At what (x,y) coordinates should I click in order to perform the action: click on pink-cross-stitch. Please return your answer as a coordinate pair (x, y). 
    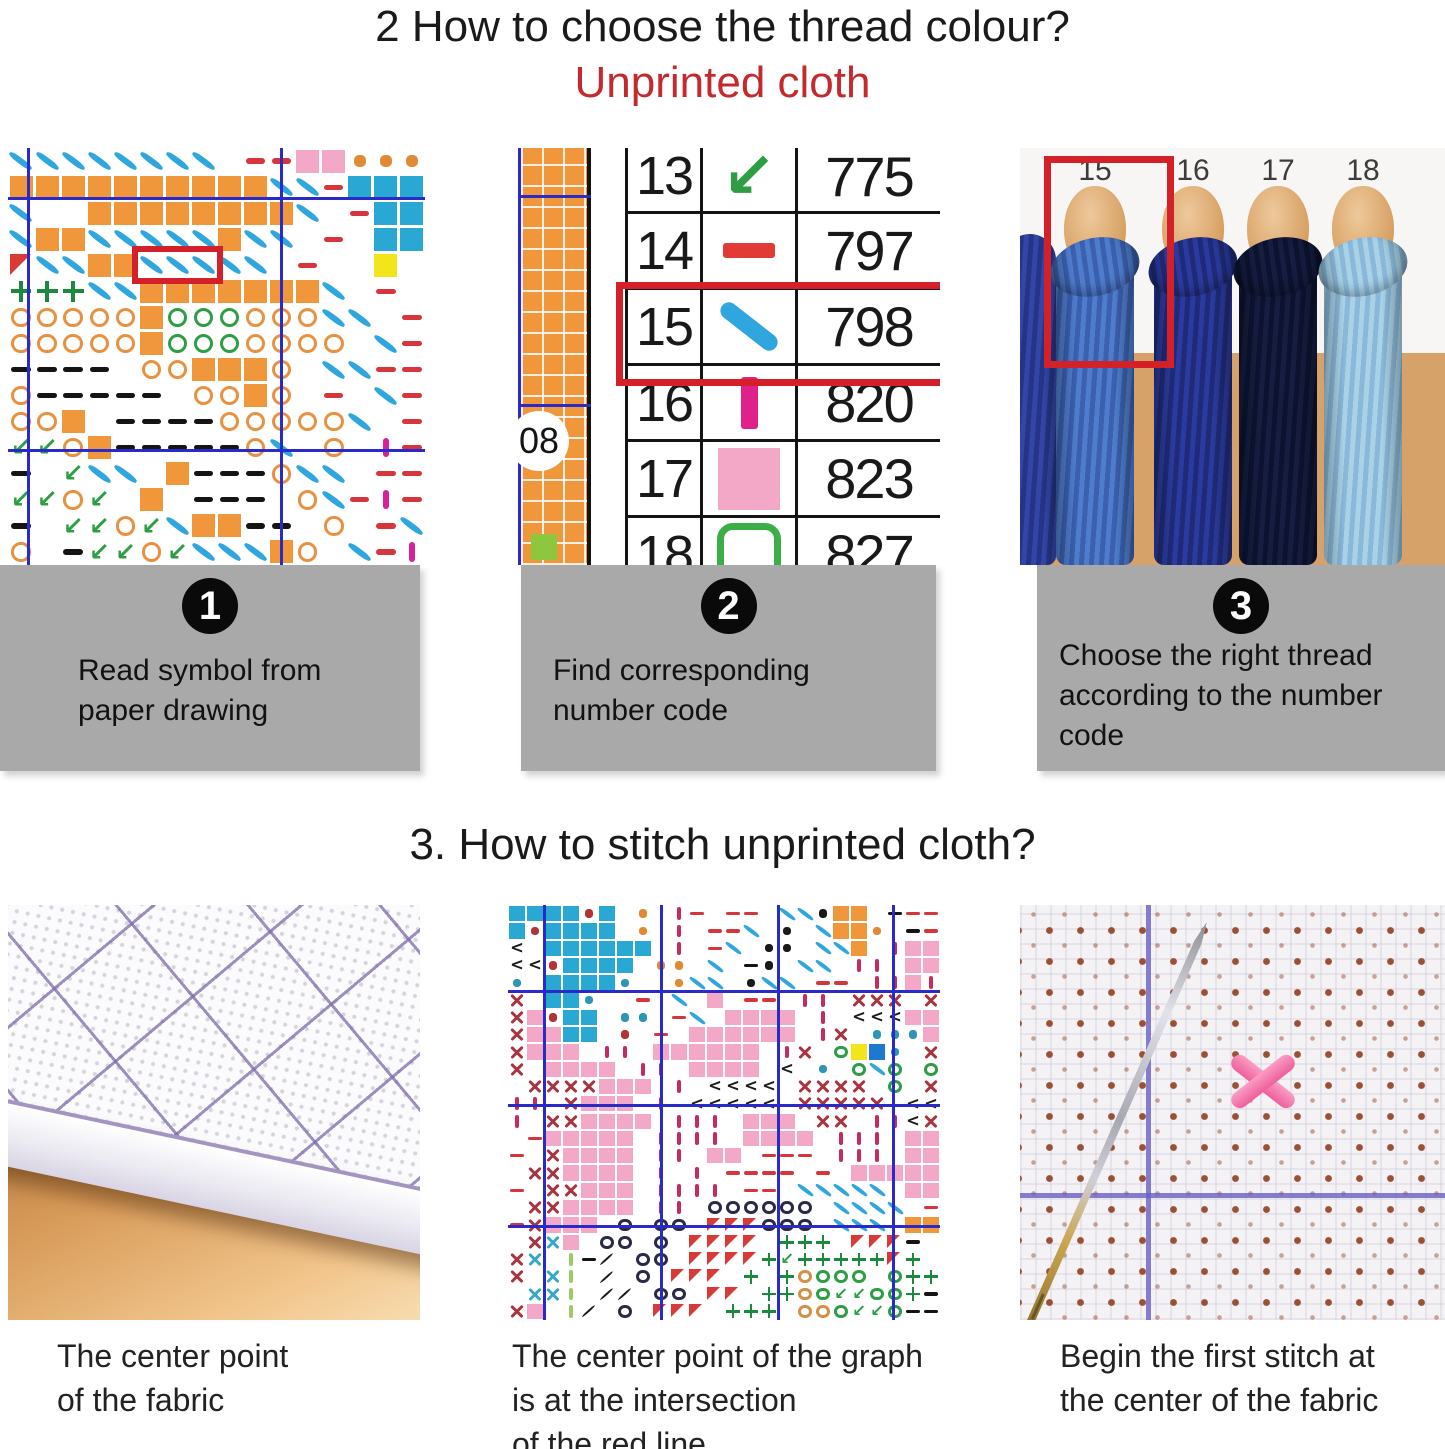
    Looking at the image, I should click on (1263, 1082).